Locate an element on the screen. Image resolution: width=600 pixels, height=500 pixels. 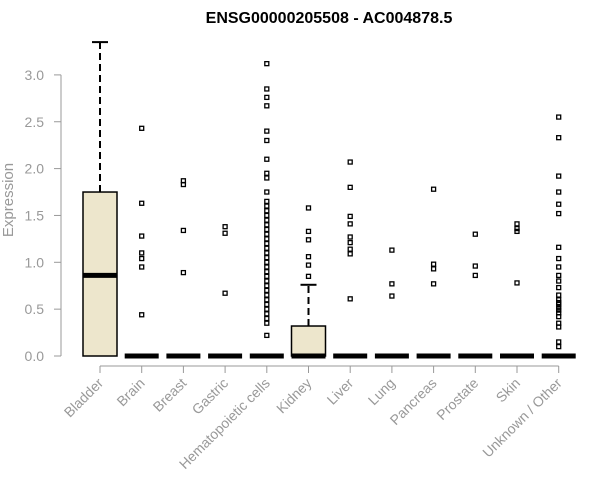
x-tick-label: Bladder is located at coordinates (84, 398).